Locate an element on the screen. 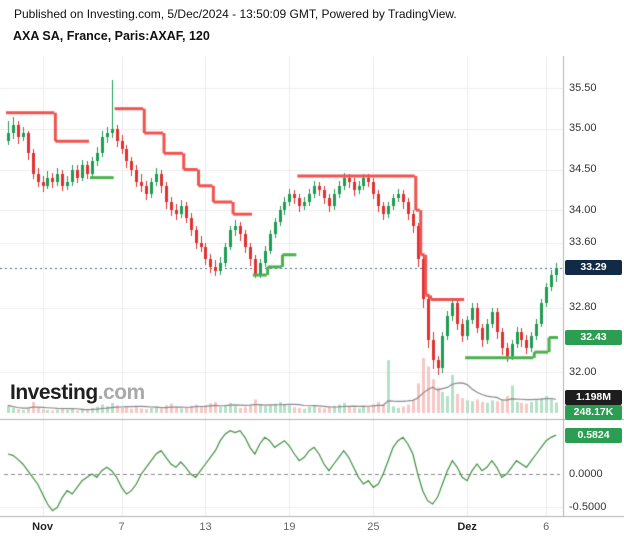  logo-text-main: Investing is located at coordinates (54, 392).